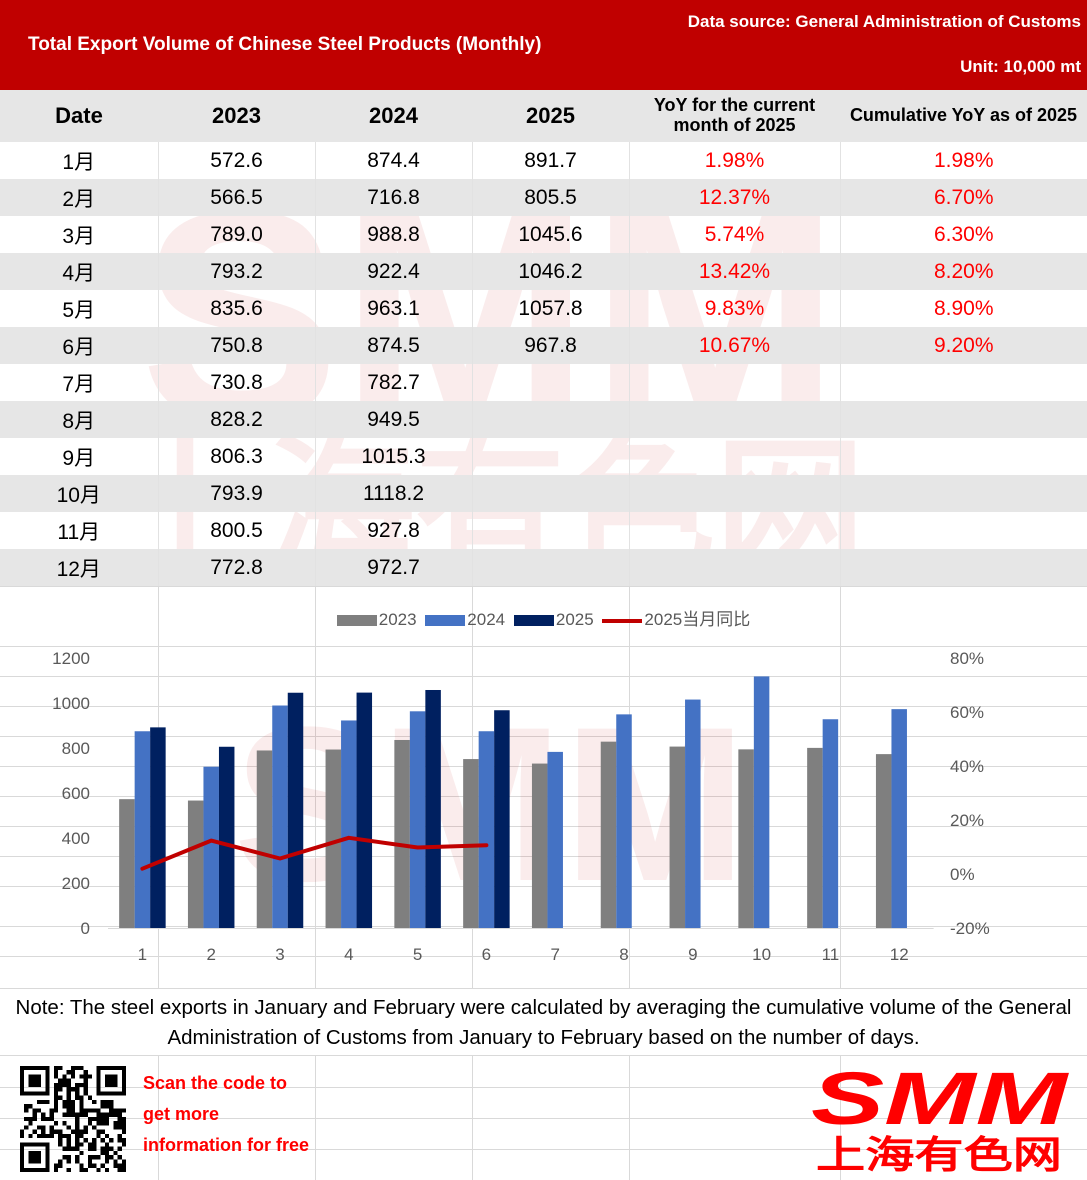  I want to click on table-cell: 10月, so click(79, 493).